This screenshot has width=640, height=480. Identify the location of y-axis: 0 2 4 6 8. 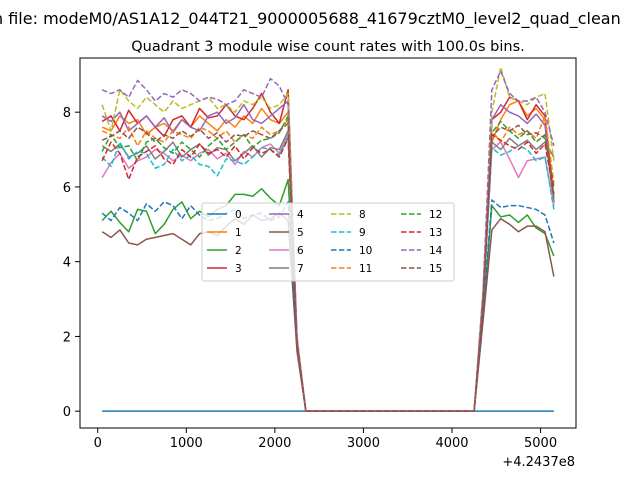
(71, 263).